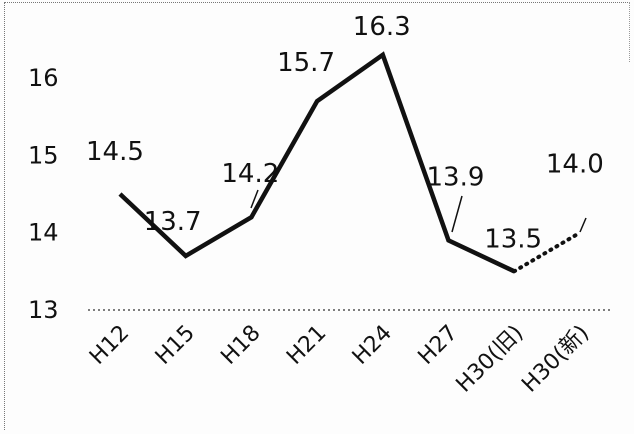 Image resolution: width=634 pixels, height=434 pixels. Describe the element at coordinates (43, 78) in the screenshot. I see `y-tick-label: 16` at that location.